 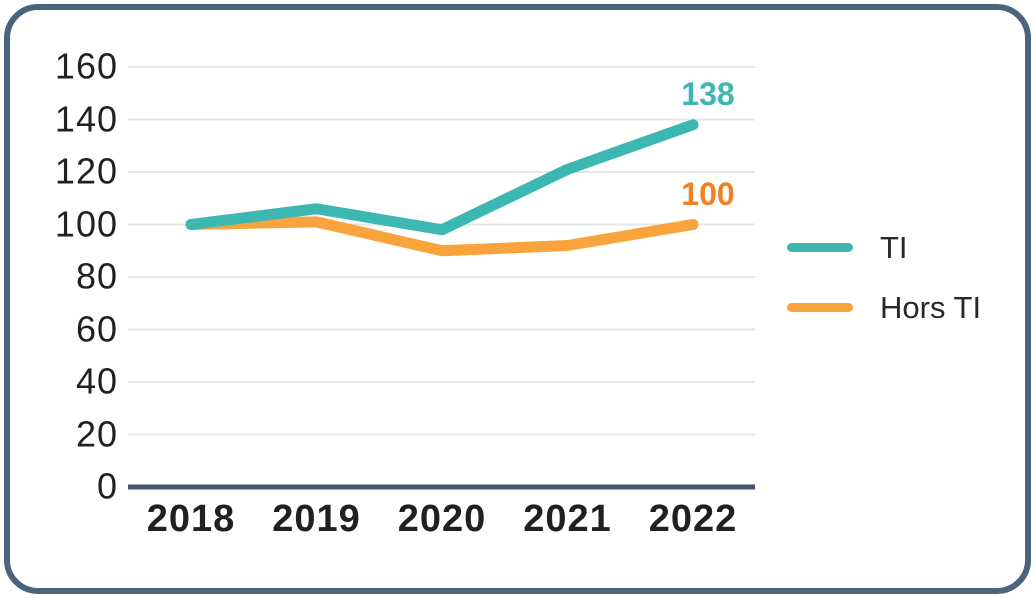 I want to click on y-tick-label: 40, so click(x=96, y=381).